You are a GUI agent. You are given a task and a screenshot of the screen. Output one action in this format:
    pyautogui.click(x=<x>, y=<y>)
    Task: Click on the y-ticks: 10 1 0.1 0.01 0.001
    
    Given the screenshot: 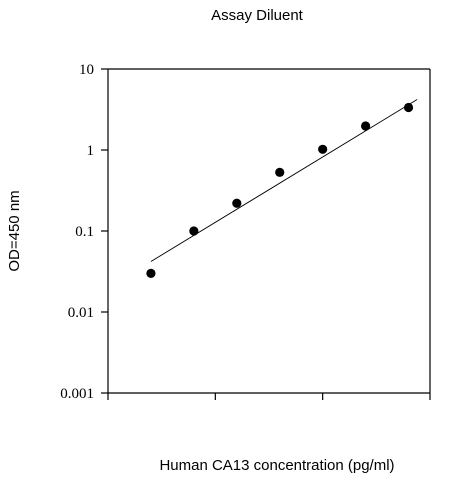 What is the action you would take?
    pyautogui.click(x=84, y=232)
    